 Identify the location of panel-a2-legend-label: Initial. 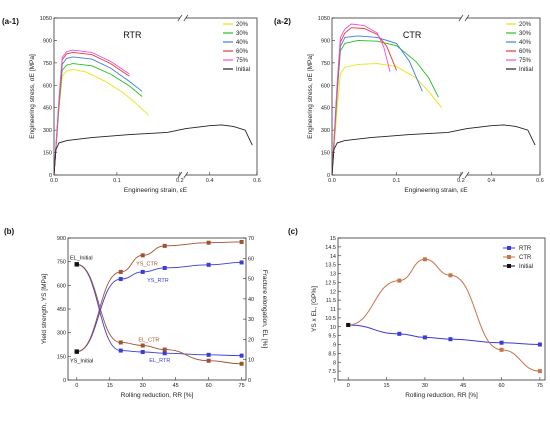
(526, 70).